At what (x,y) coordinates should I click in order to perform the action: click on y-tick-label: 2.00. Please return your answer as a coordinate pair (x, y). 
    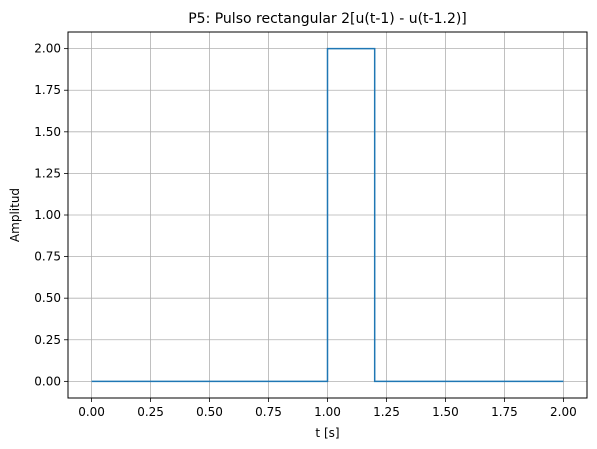
    Looking at the image, I should click on (47, 49).